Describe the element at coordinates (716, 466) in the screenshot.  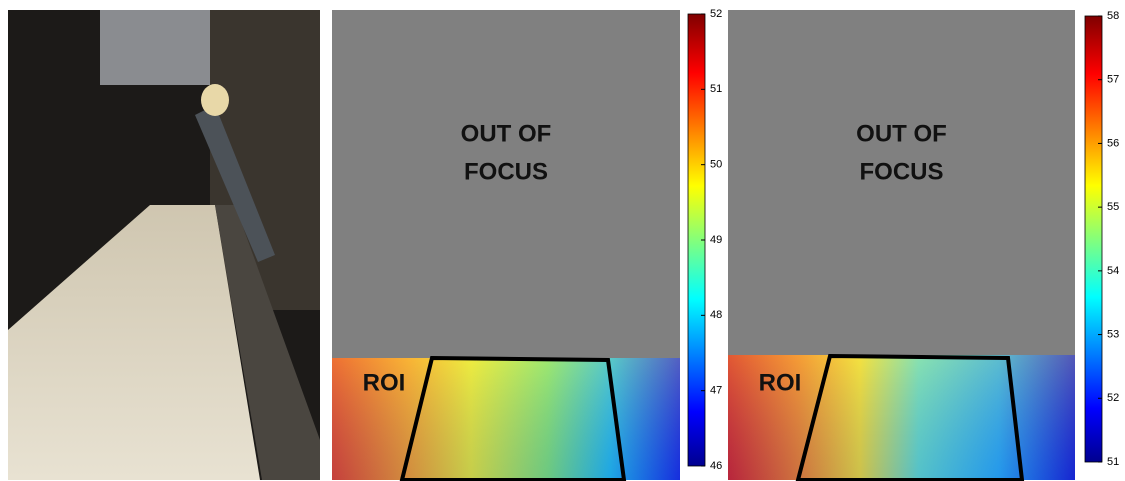
I see `colorbar-tick-label: 46` at that location.